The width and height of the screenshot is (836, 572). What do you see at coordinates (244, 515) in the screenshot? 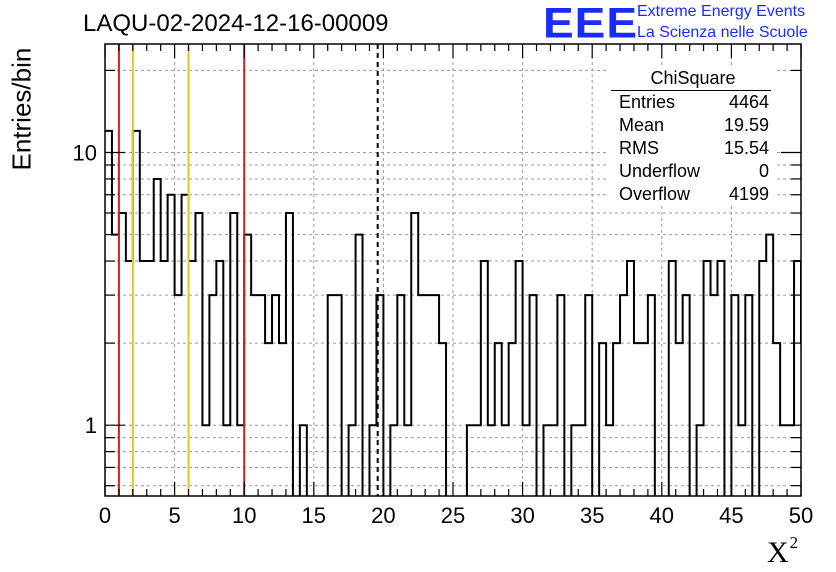
I see `x-tick-label: 10` at bounding box center [244, 515].